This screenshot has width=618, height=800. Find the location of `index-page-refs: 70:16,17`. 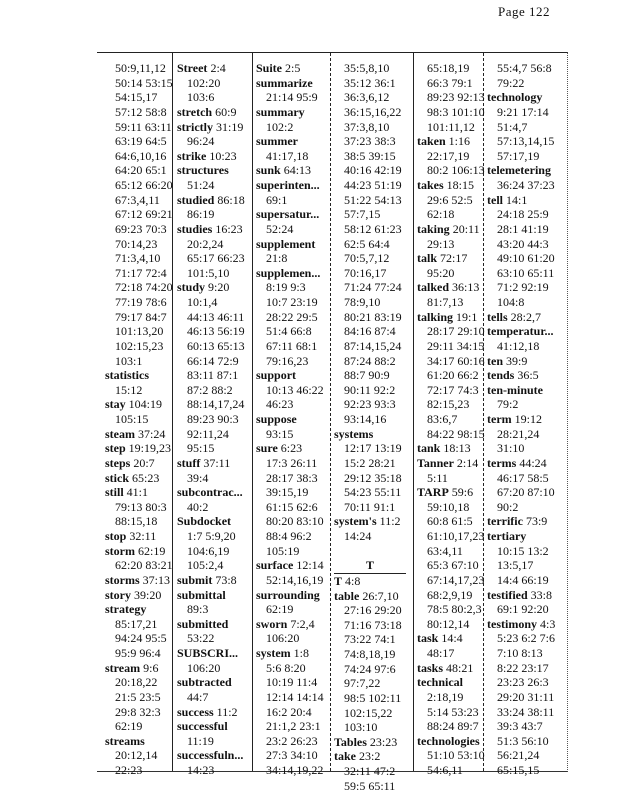

index-page-refs: 70:16,17 is located at coordinates (365, 272).